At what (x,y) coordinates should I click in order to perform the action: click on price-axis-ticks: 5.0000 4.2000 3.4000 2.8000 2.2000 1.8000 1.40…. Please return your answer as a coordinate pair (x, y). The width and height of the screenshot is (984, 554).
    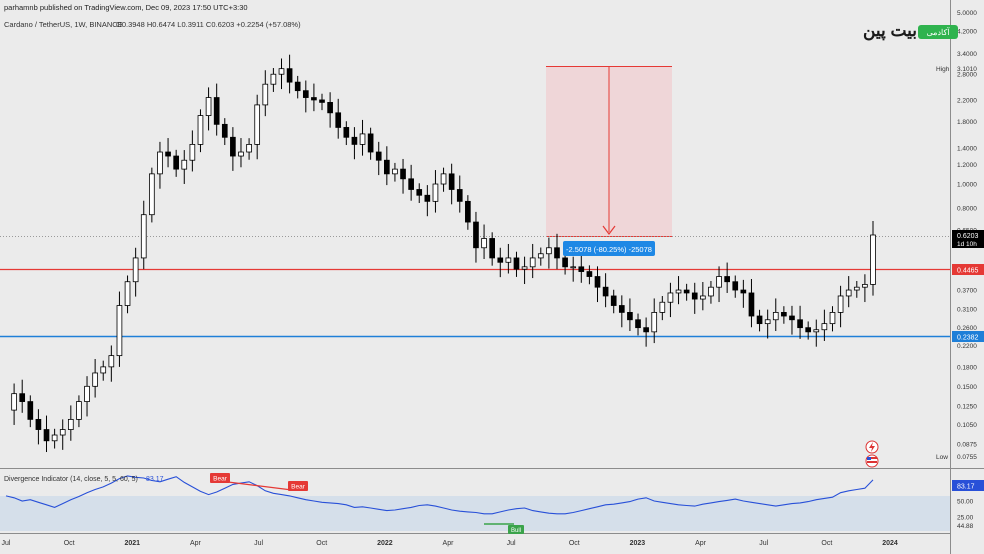
    Looking at the image, I should click on (967, 229).